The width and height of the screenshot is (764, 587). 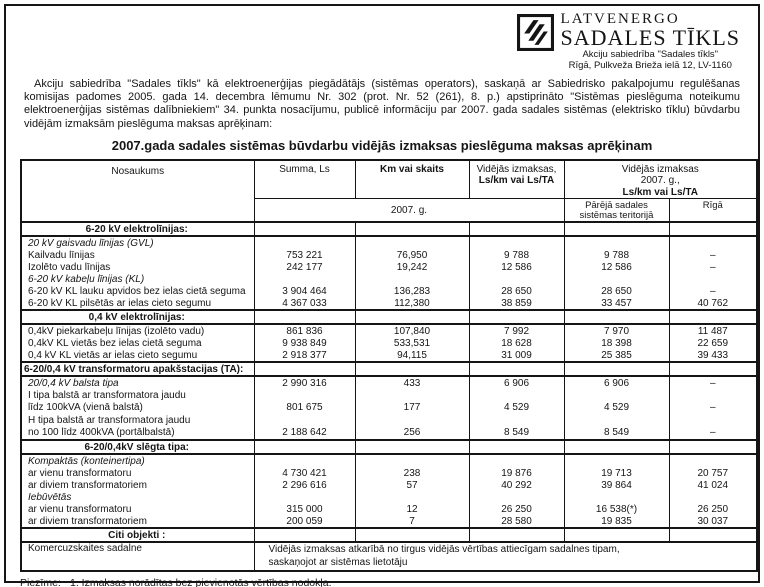 What do you see at coordinates (516, 331) in the screenshot?
I see `value-cell: 7 992` at bounding box center [516, 331].